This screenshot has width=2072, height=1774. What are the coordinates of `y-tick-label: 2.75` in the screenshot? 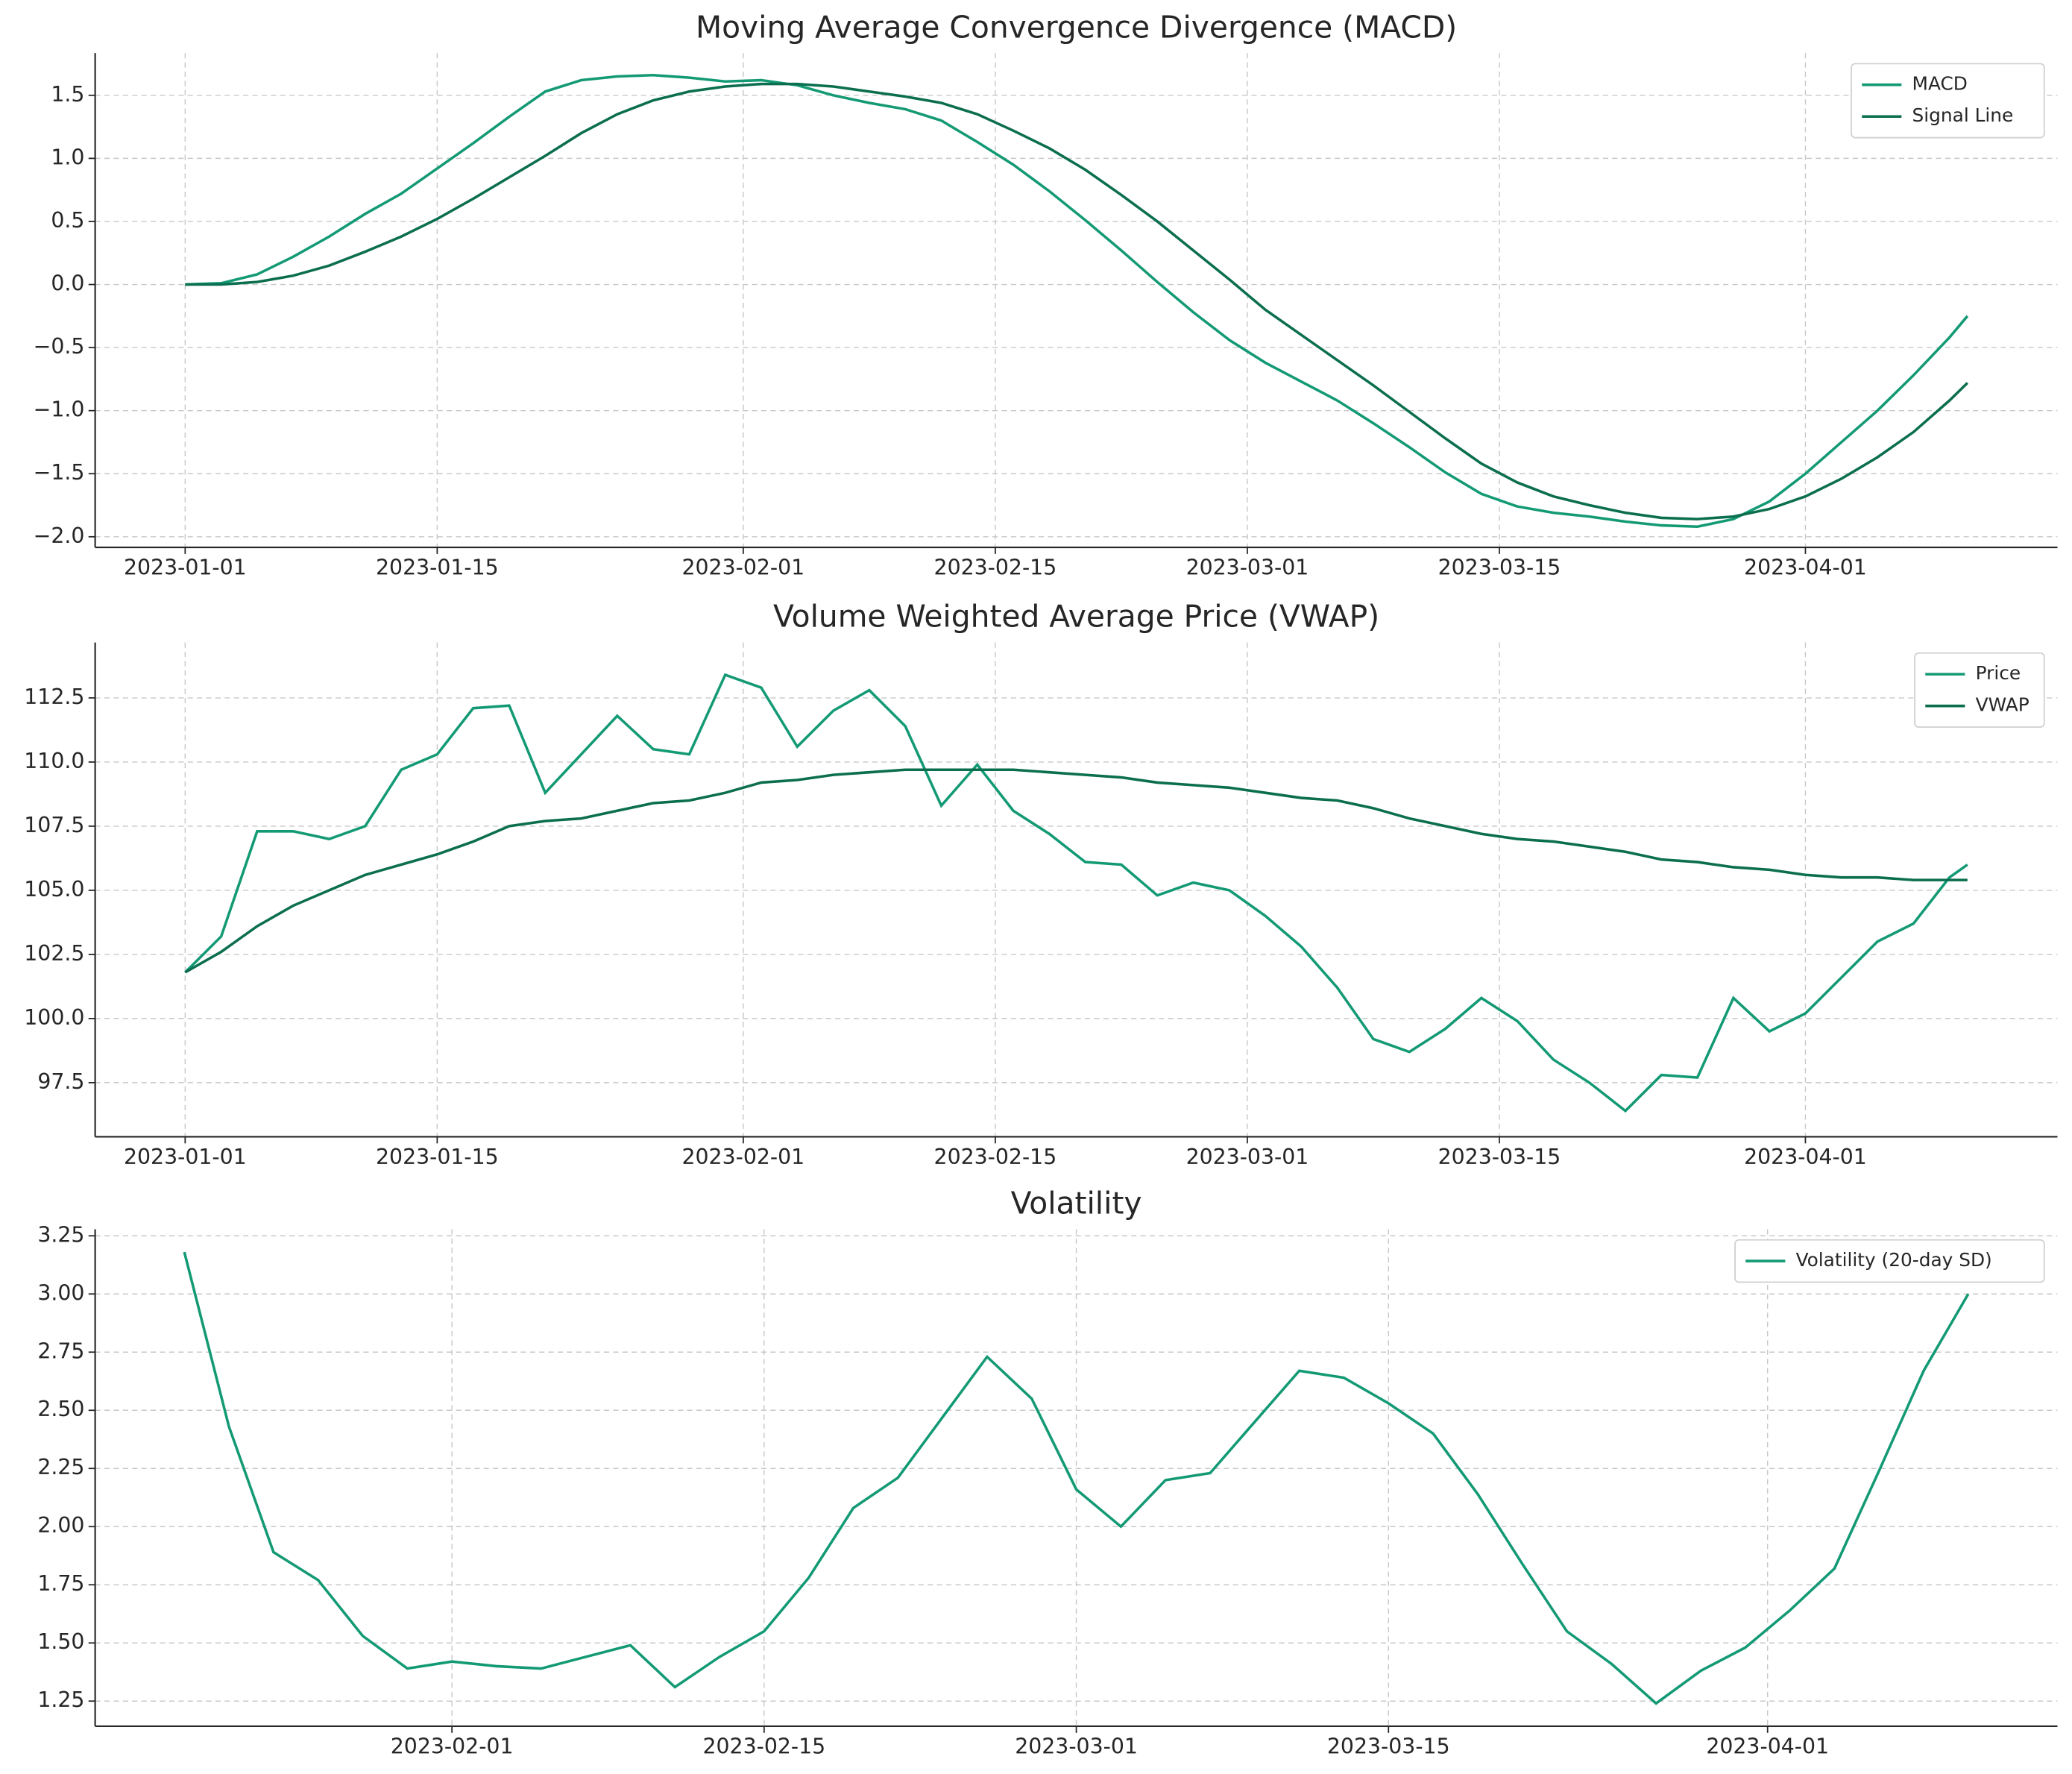 It's located at (60, 1351).